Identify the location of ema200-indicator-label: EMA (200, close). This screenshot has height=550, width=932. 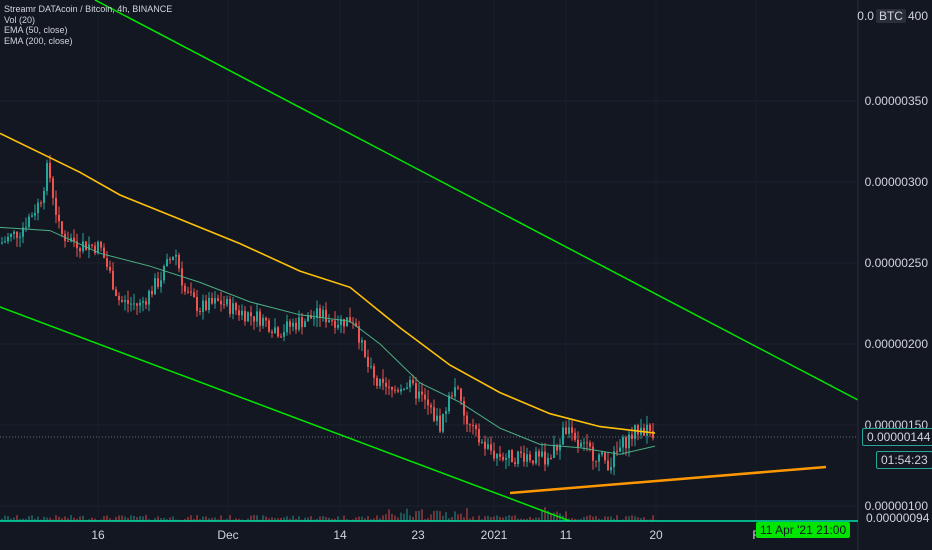
(38, 40).